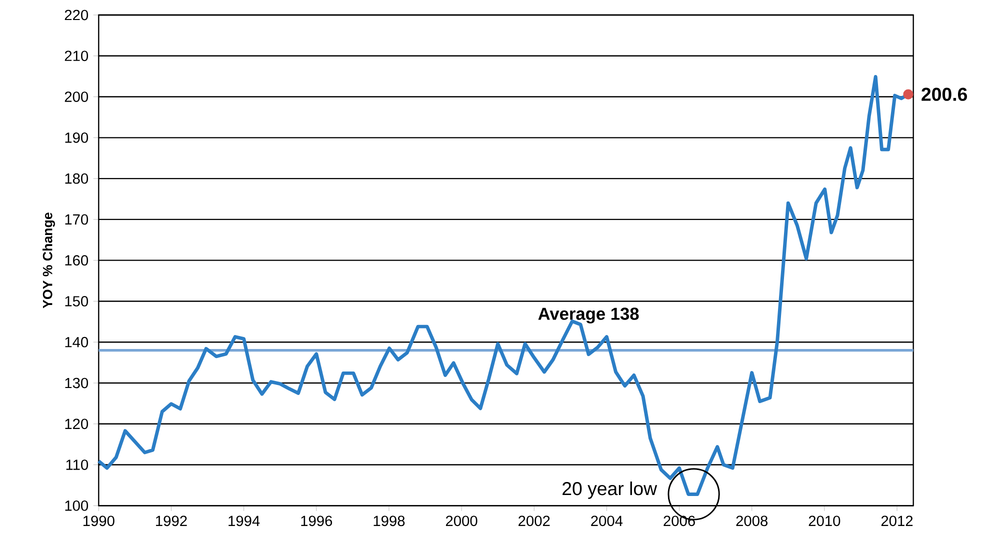  What do you see at coordinates (48, 260) in the screenshot?
I see `y-axis-title: YOY % Change` at bounding box center [48, 260].